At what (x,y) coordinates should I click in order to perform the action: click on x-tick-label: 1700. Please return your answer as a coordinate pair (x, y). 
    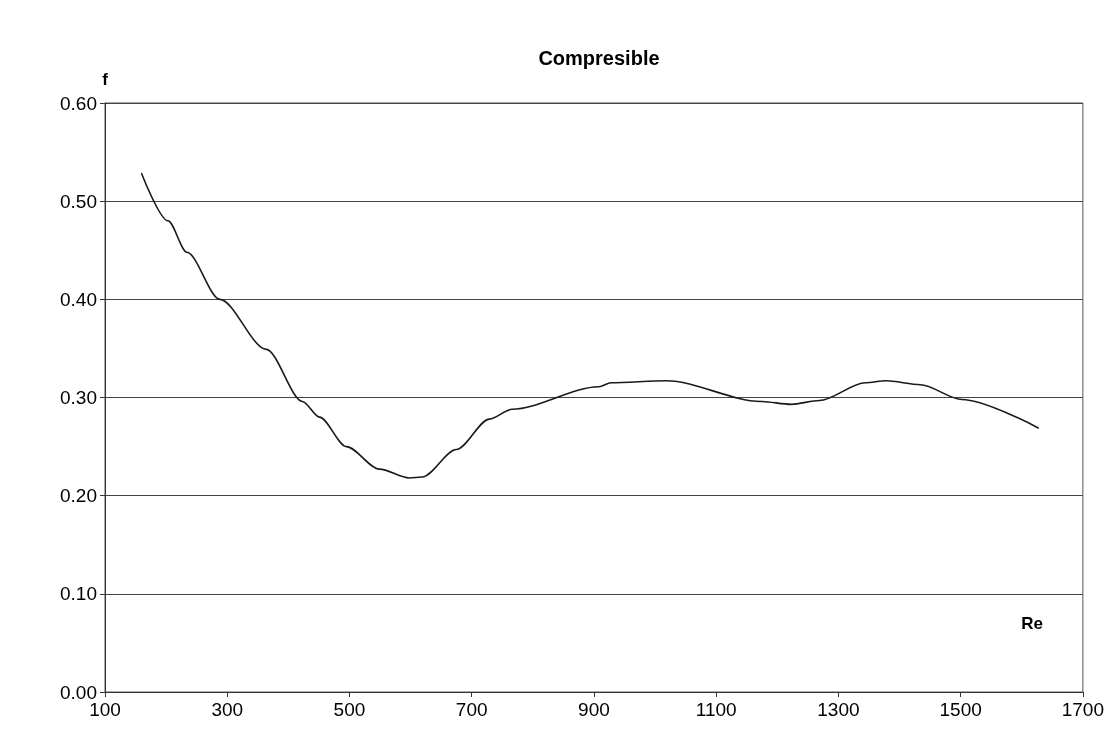
    Looking at the image, I should click on (1083, 709).